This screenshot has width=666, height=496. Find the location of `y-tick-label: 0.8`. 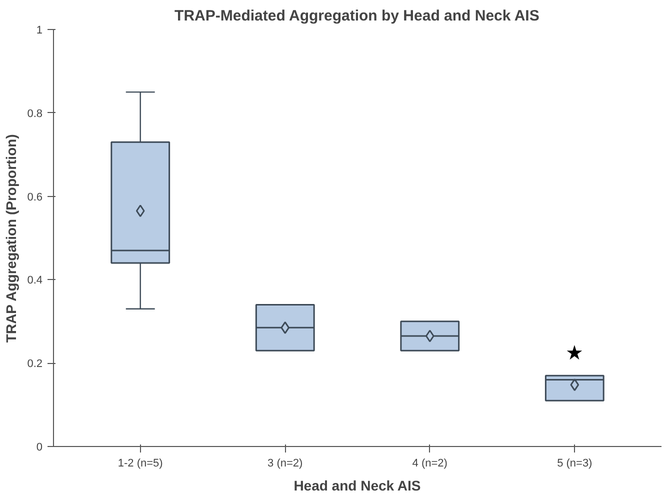

y-tick-label: 0.8 is located at coordinates (35, 114).